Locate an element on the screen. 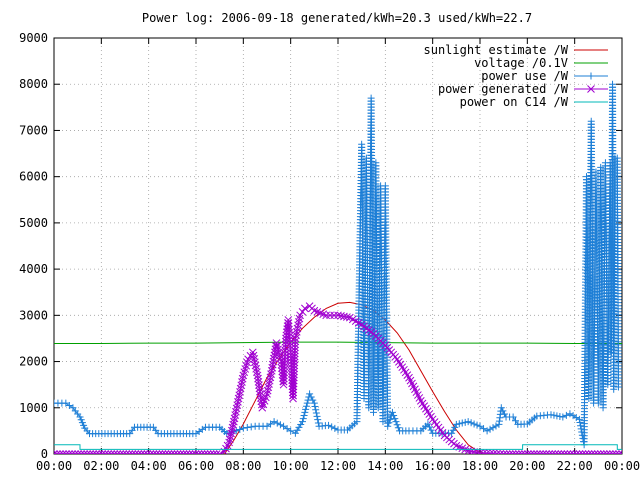  x-tick-label: 02:00 is located at coordinates (101, 466).